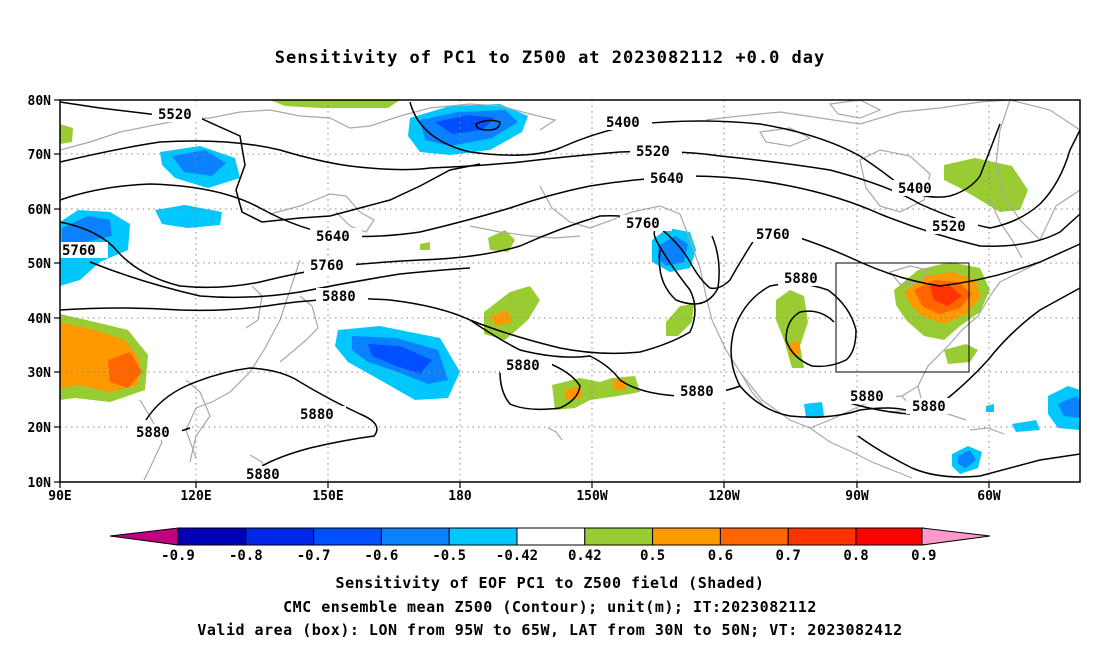 The height and width of the screenshot is (650, 1100). What do you see at coordinates (333, 237) in the screenshot?
I see `contour-label: 5640` at bounding box center [333, 237].